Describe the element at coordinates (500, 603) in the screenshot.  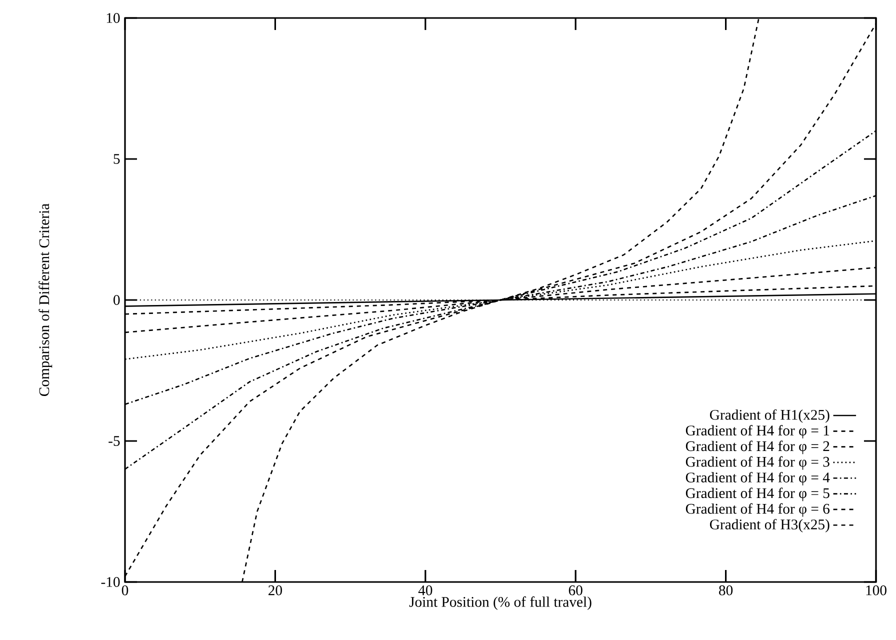
I see `x-axis-title: Joint Position (% of full travel)` at that location.